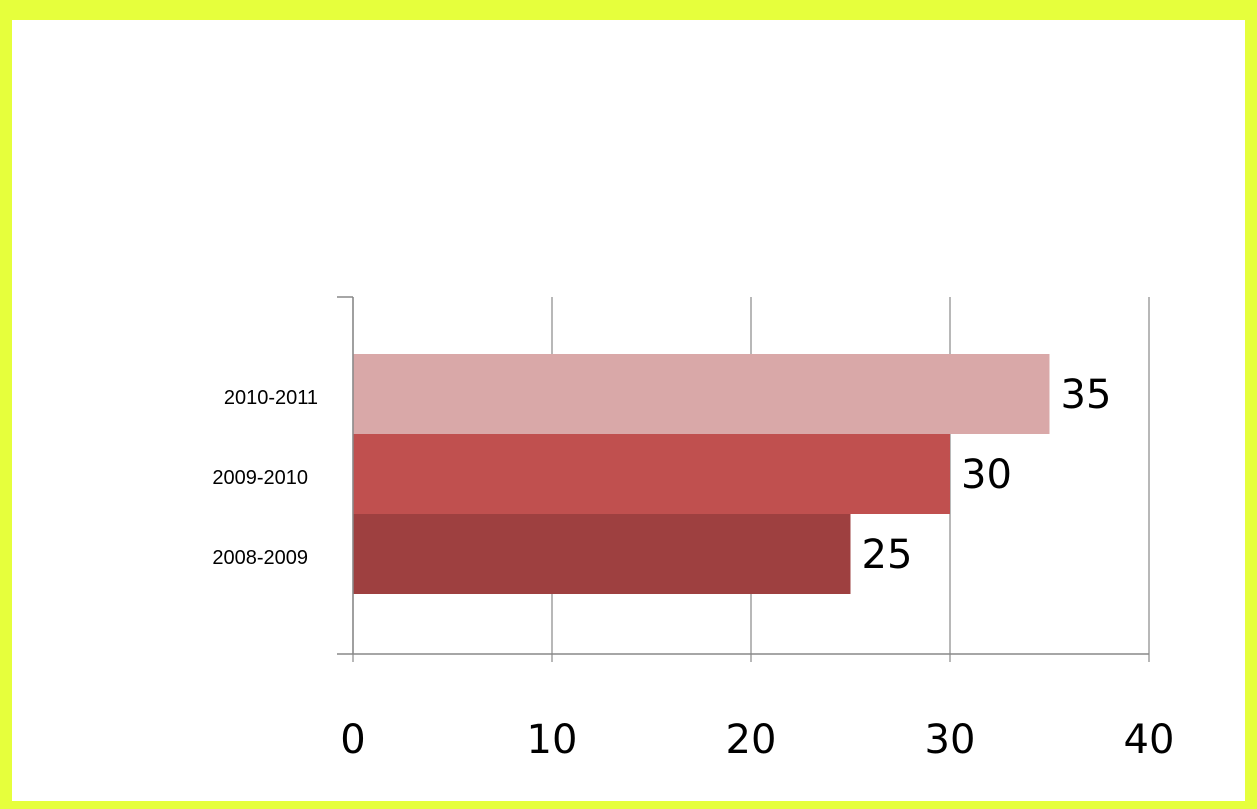 Image resolution: width=1257 pixels, height=809 pixels. I want to click on x-tick-label: 0, so click(352, 740).